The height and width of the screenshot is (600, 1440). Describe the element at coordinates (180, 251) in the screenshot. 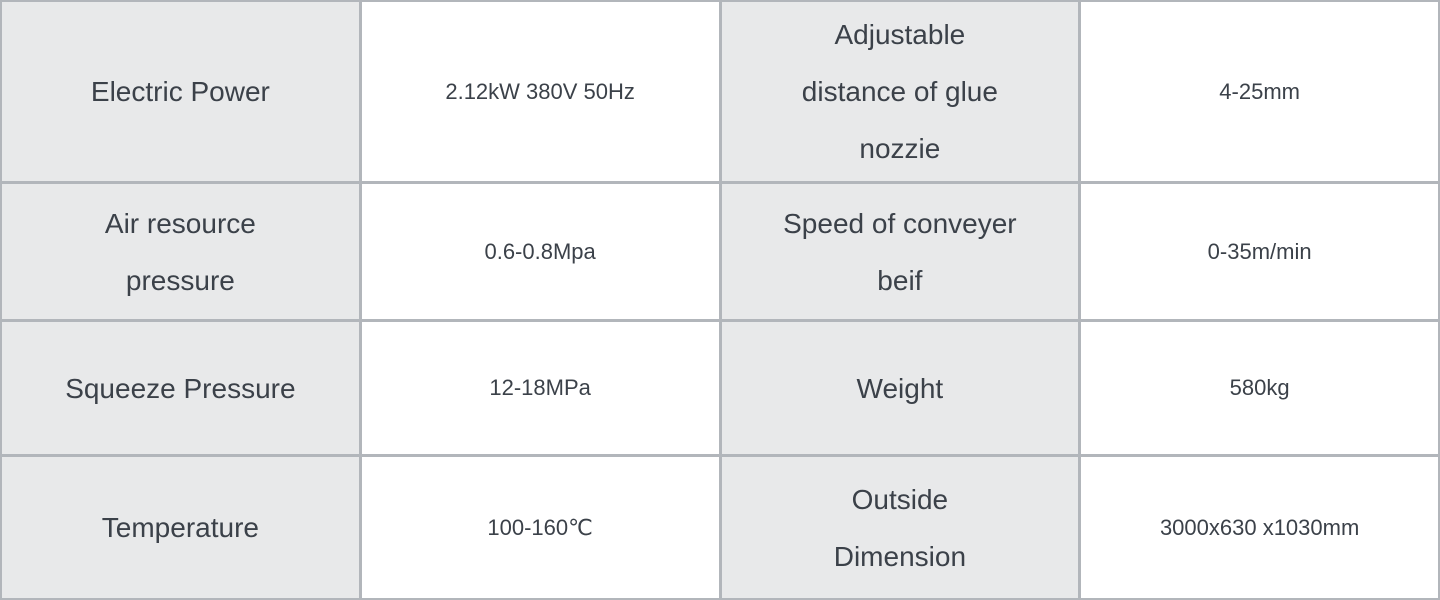

I see `spec-label-air-resource-pressure: Air resource pressure` at that location.